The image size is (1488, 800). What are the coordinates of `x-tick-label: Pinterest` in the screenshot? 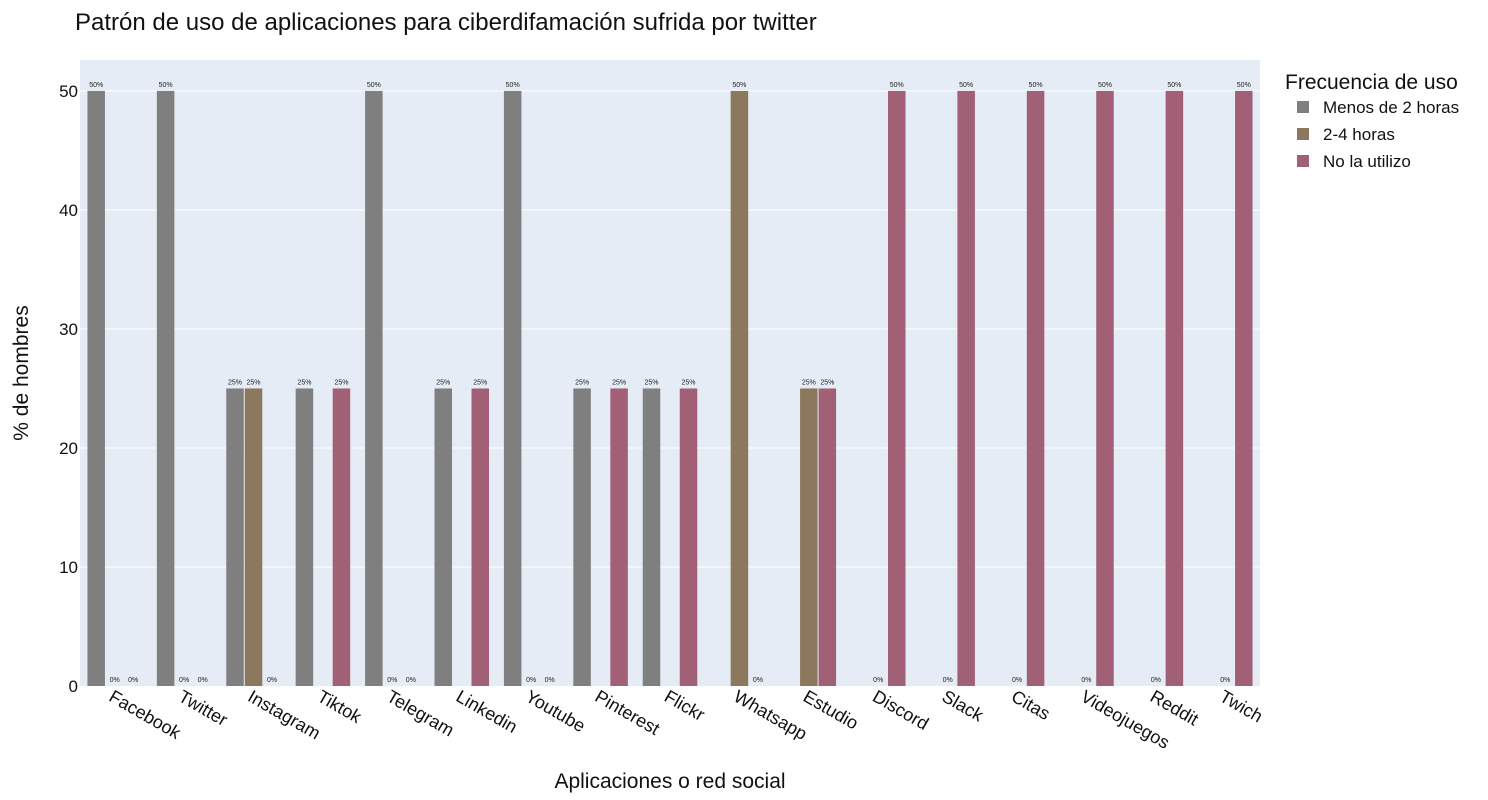 It's located at (628, 712).